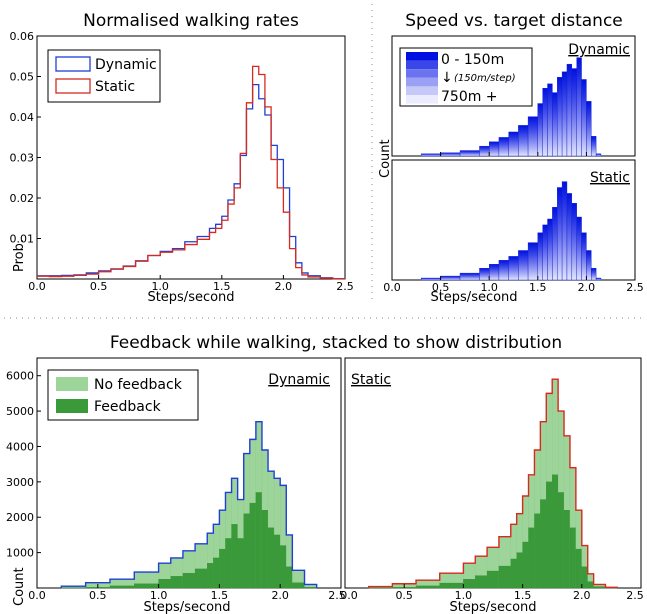 This screenshot has height=614, width=647. I want to click on distance-x-ticks: 0.0 0.5 1.0 1.5 2.0 2.5, so click(513, 223).